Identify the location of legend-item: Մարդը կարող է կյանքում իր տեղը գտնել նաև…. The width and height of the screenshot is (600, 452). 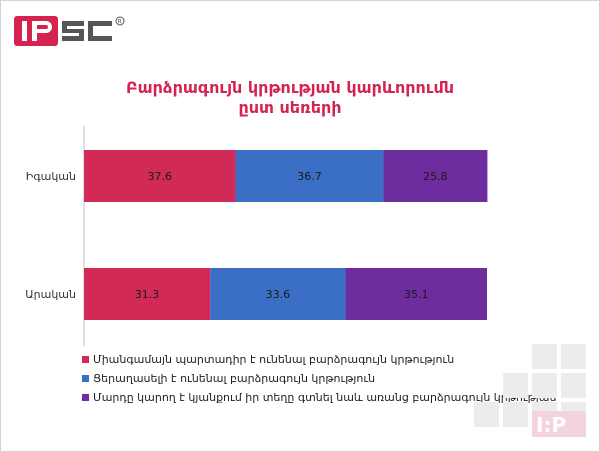
(319, 397).